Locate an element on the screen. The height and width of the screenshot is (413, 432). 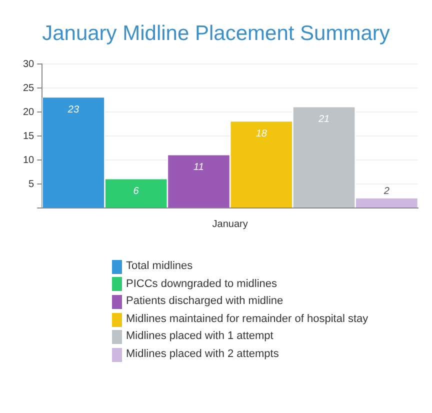
chart-title: January Midline Placement Summary is located at coordinates (216, 34).